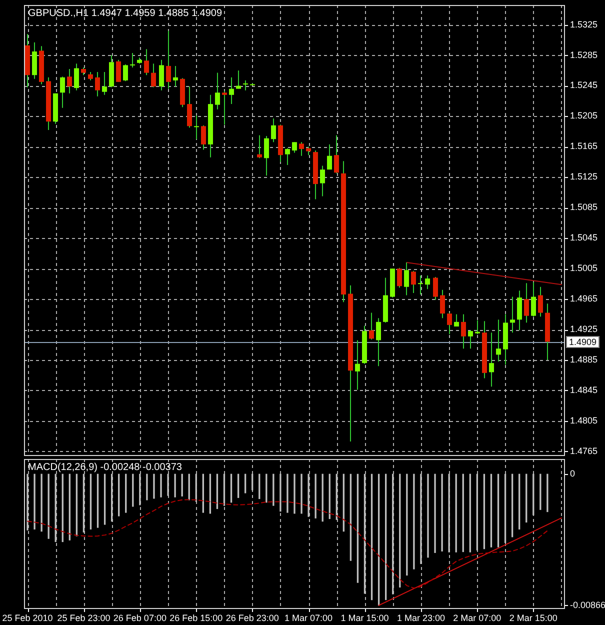 Image resolution: width=605 pixels, height=625 pixels. Describe the element at coordinates (584, 451) in the screenshot. I see `y-tick-label: 1.4765` at that location.